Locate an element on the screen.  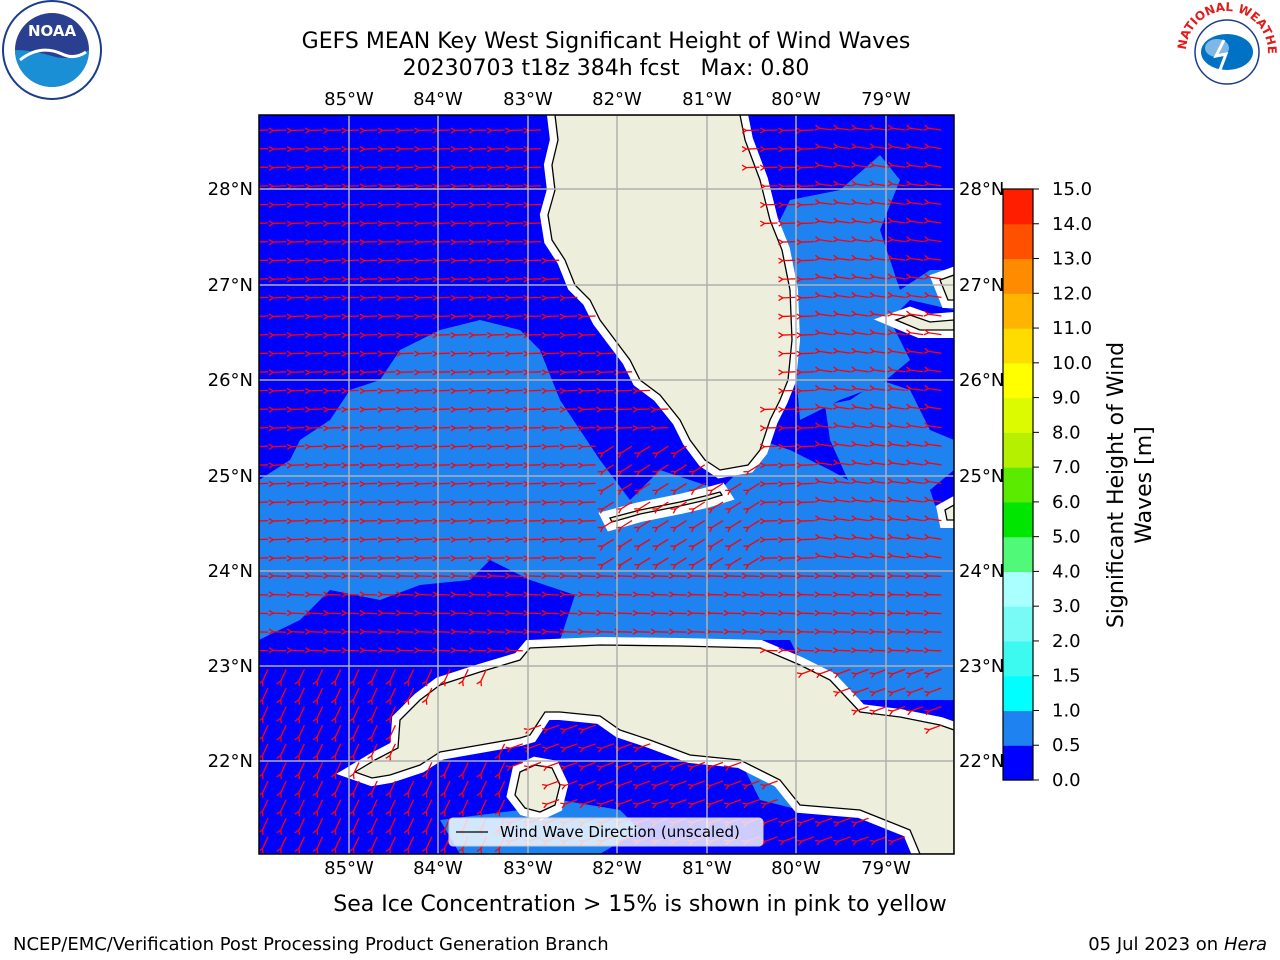
title-line2: 20230703 t18z 384h fcst Max: 0.80 is located at coordinates (606, 68).